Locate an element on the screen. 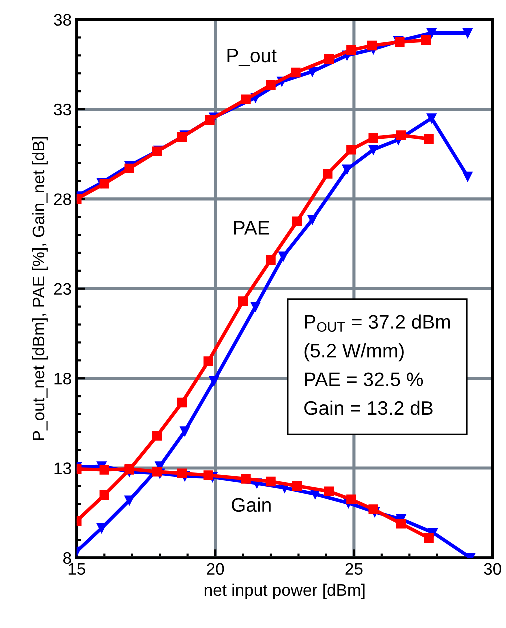 Image resolution: width=506 pixels, height=628 pixels. annotation: PAE is located at coordinates (252, 228).